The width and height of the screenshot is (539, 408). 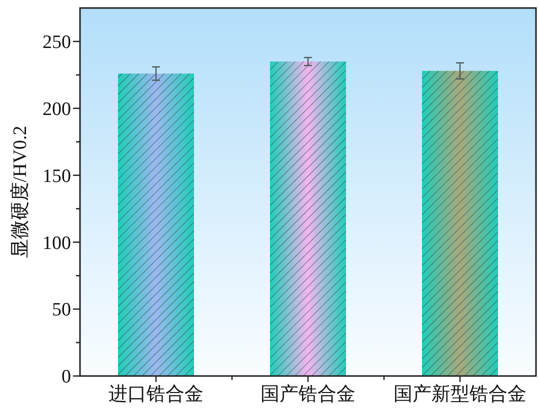 What do you see at coordinates (56, 43) in the screenshot?
I see `y-tick-label: 250` at bounding box center [56, 43].